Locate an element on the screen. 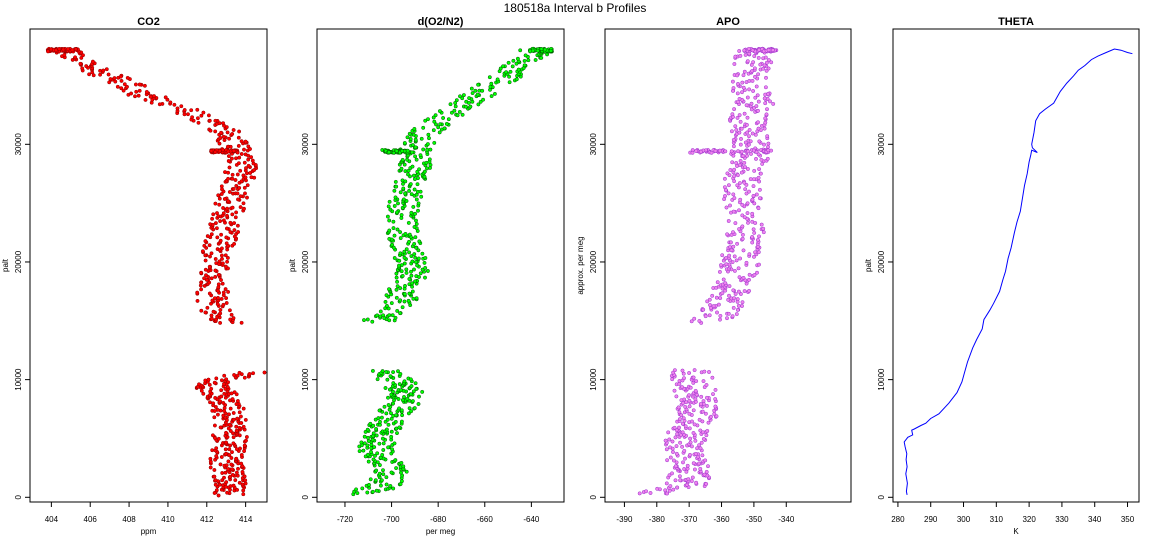  x-tick-label: -370 is located at coordinates (689, 519).